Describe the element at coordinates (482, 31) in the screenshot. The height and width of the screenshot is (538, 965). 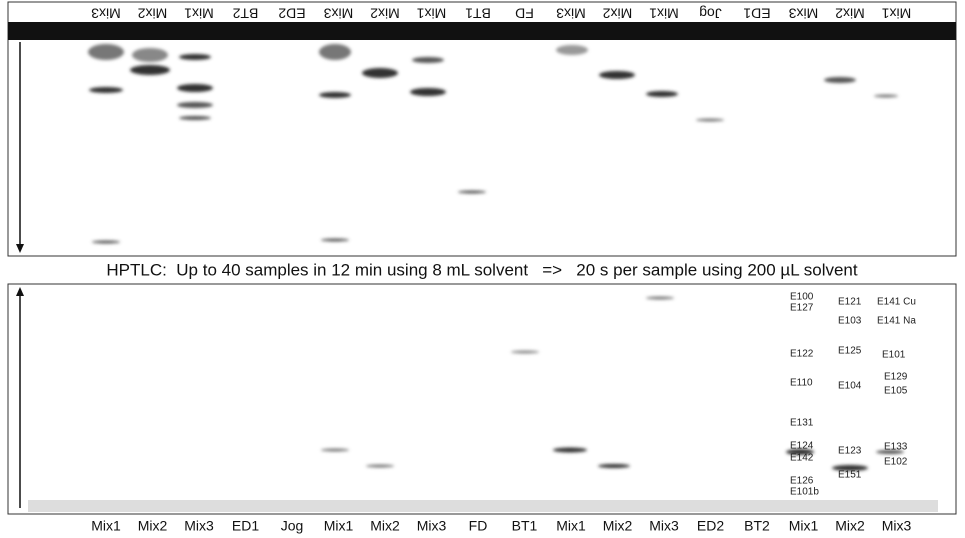
I see `solvent-front` at that location.